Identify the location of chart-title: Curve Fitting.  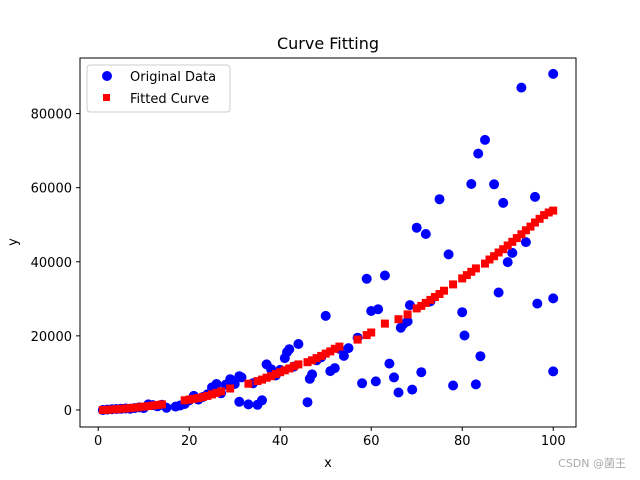
(328, 43).